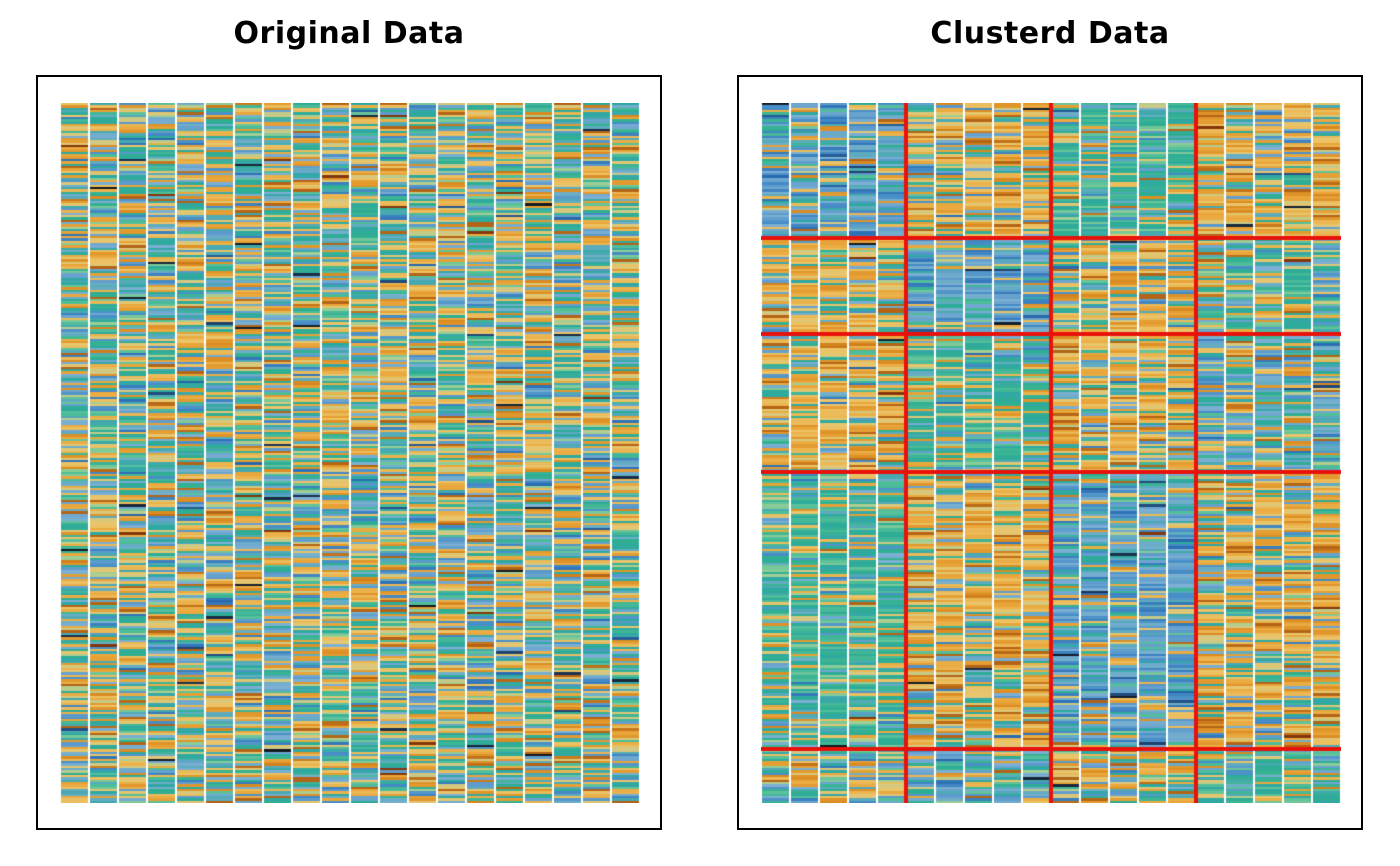 The width and height of the screenshot is (1400, 866). Describe the element at coordinates (349, 33) in the screenshot. I see `left-panel-title: Original Data` at that location.